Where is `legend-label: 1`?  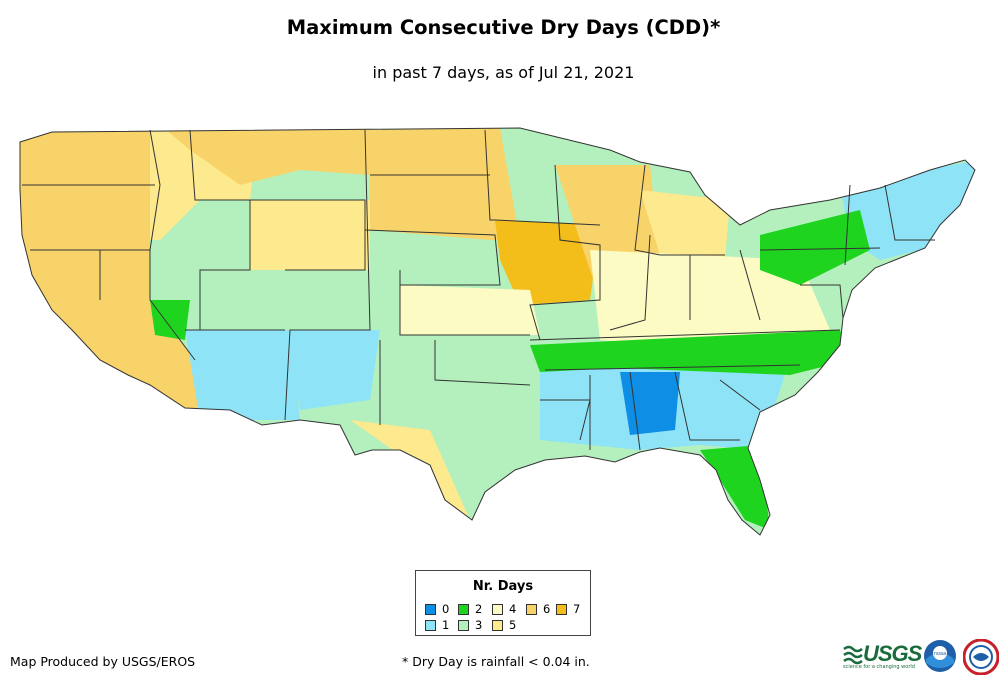 legend-label: 1 is located at coordinates (446, 625).